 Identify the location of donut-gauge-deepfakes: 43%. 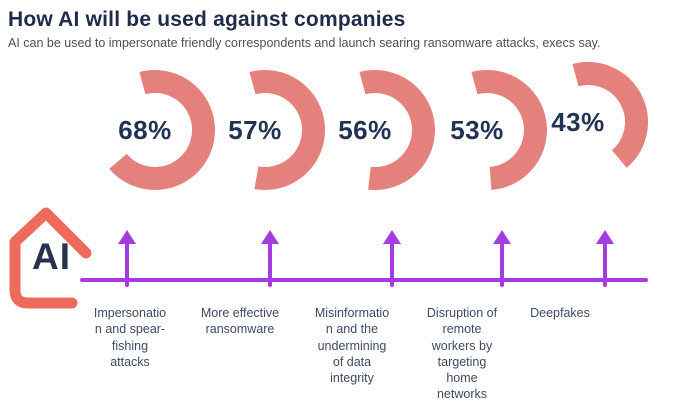
(588, 122).